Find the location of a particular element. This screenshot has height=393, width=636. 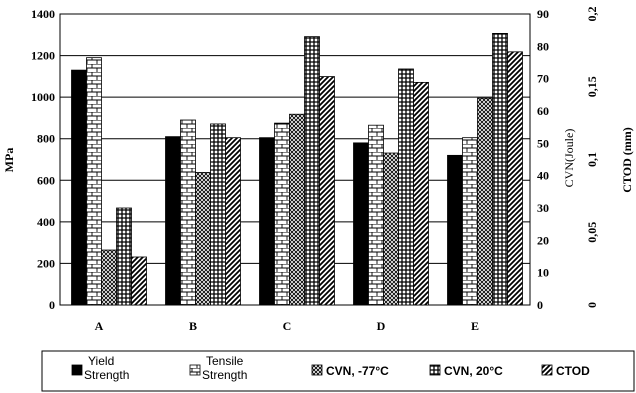

right1-tick-label: 30 is located at coordinates (543, 208).